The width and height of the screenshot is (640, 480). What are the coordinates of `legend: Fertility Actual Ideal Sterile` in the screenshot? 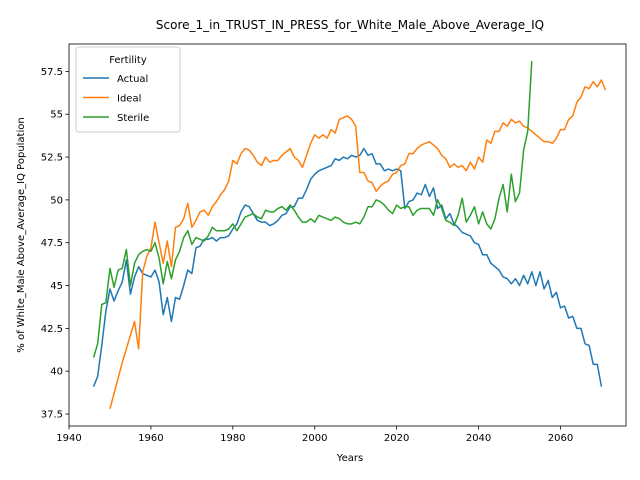 It's located at (128, 89).